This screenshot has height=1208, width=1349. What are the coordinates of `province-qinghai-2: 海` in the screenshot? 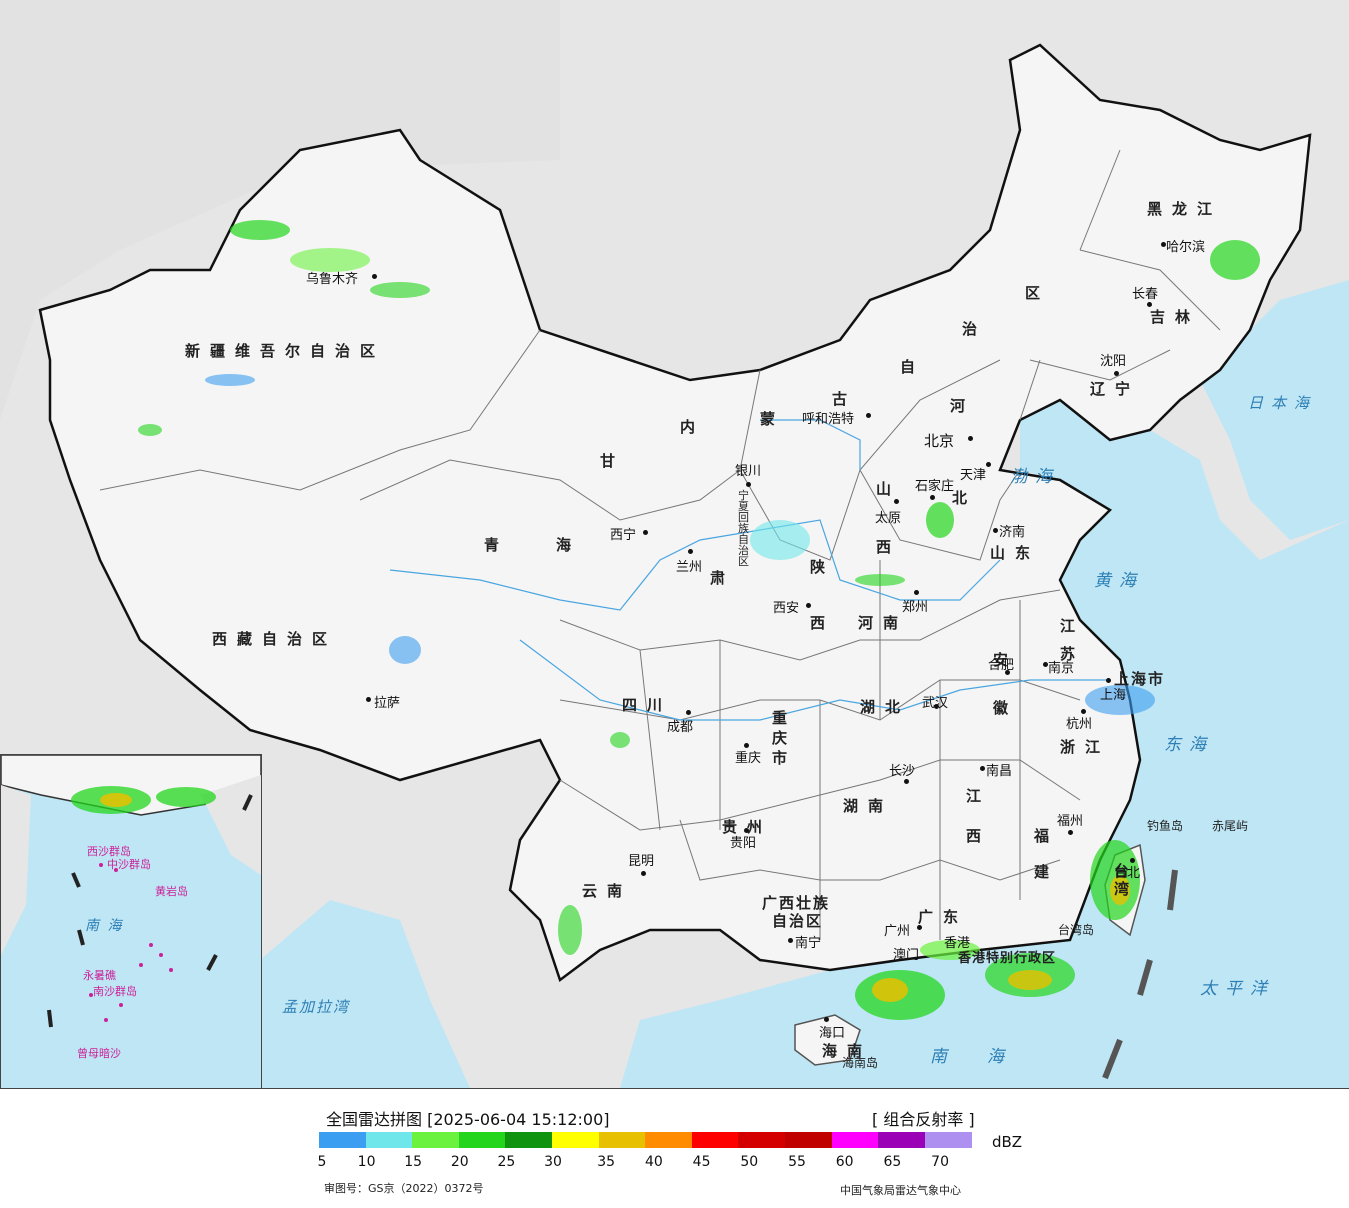 It's located at (569, 545).